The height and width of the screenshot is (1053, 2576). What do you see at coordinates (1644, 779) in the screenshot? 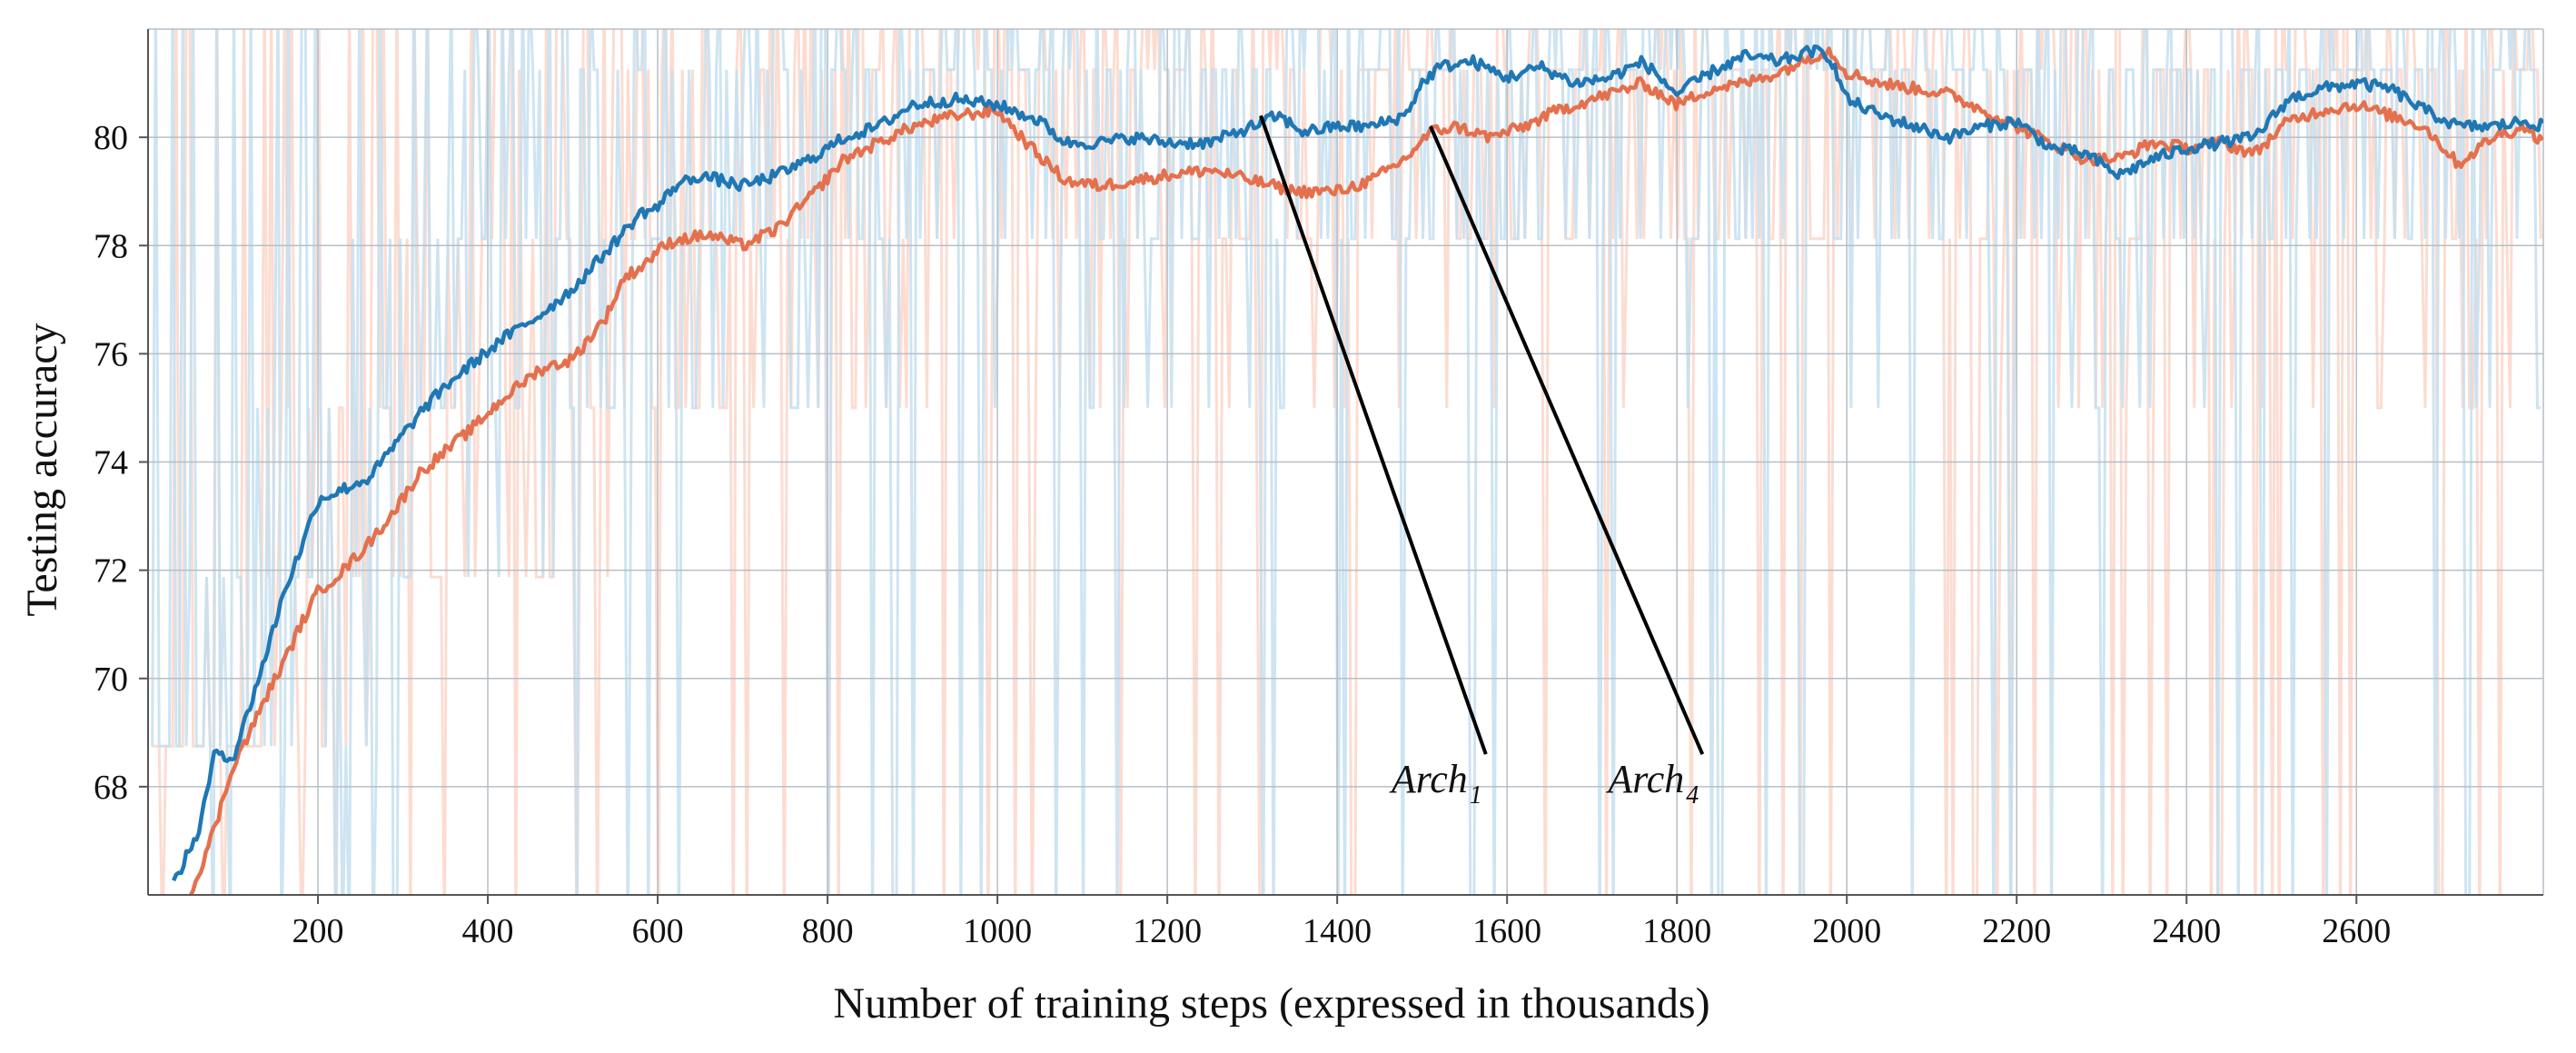
I see `arch4-annotation-label: Arch` at bounding box center [1644, 779].